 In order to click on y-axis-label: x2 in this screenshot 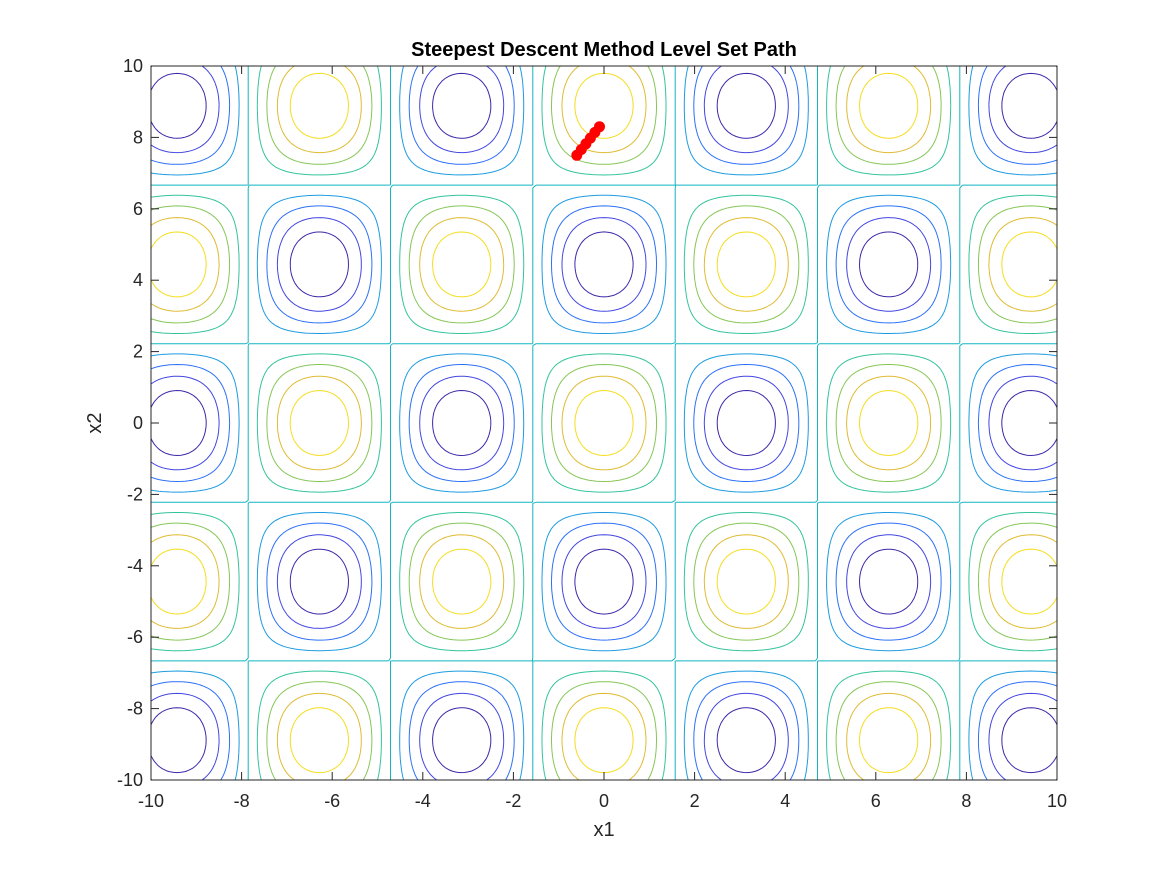, I will do `click(95, 422)`.